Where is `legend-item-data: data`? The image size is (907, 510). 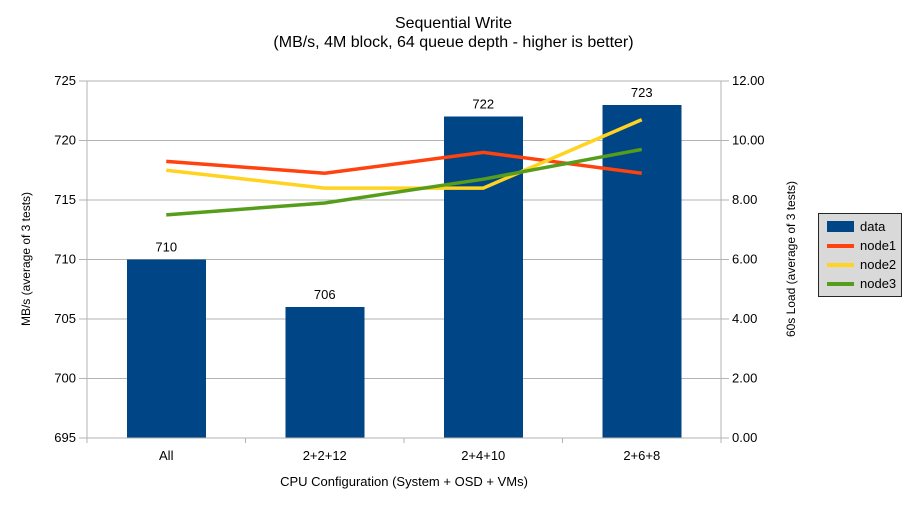 legend-item-data: data is located at coordinates (864, 226).